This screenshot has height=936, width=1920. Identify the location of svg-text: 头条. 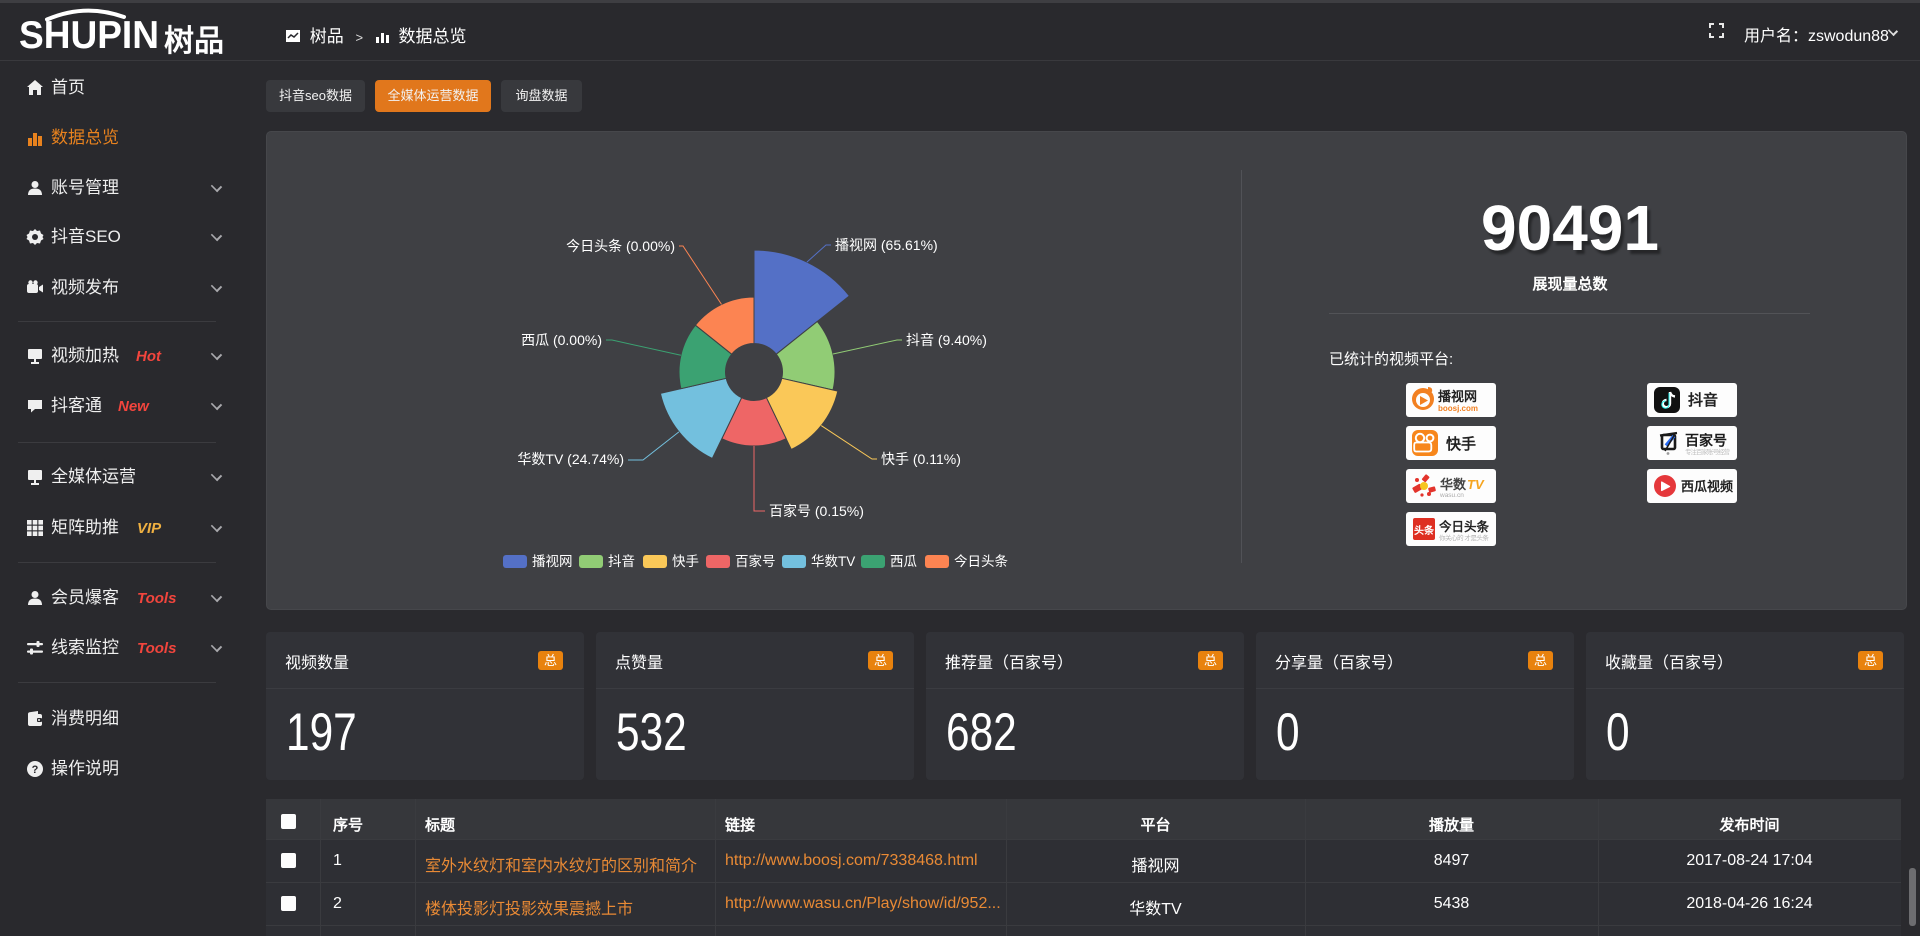
(1424, 530).